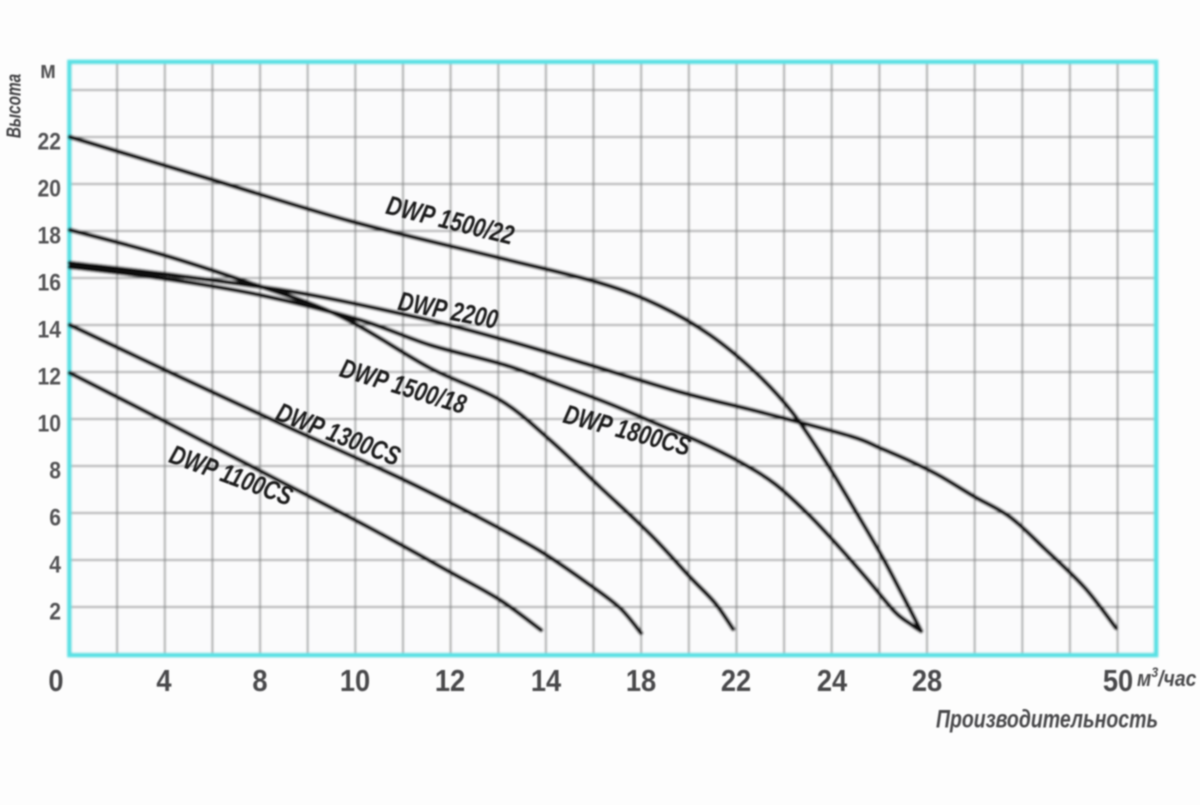  I want to click on svg-text: 20, so click(49, 188).